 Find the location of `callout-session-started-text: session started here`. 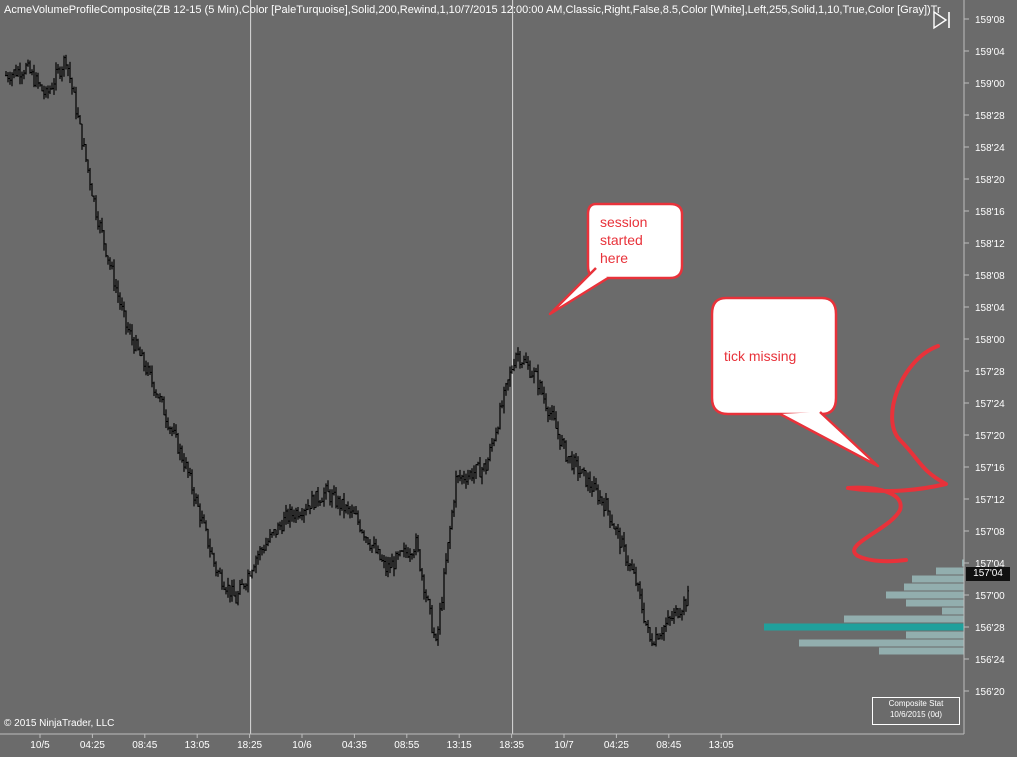

callout-session-started-text: session started here is located at coordinates (624, 240).